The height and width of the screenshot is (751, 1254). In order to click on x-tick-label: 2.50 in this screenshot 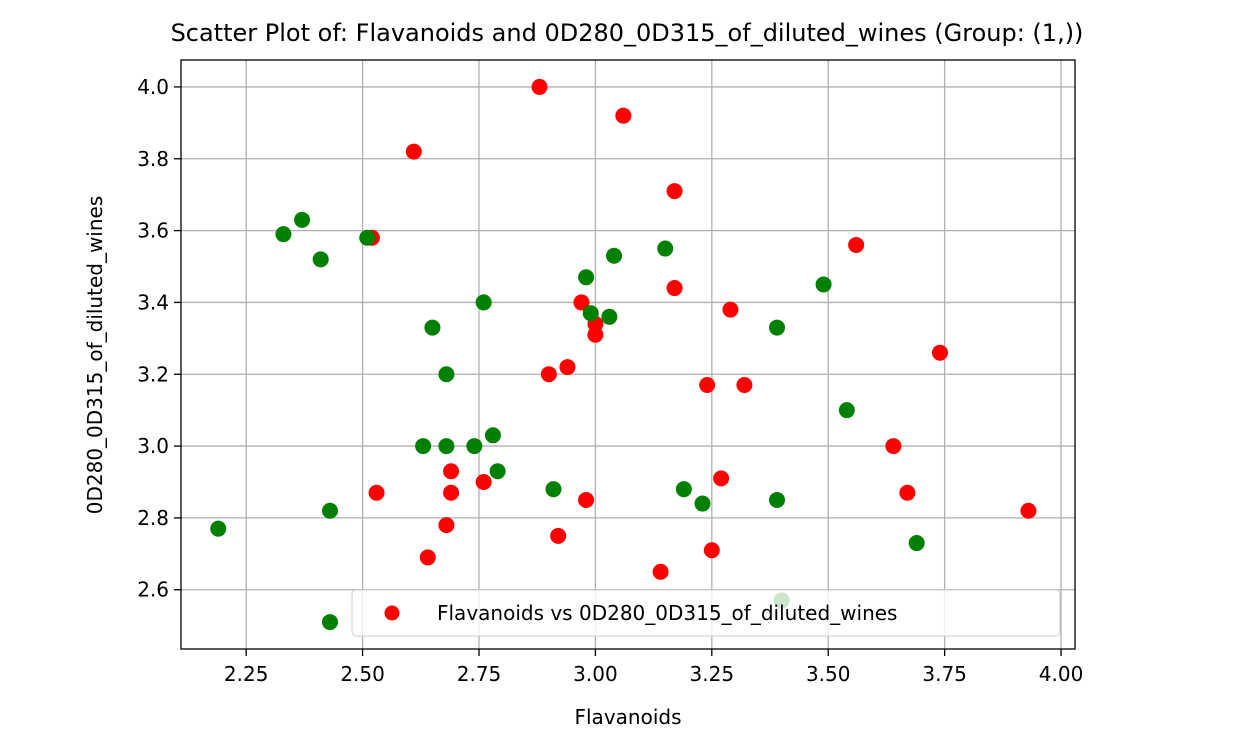, I will do `click(362, 674)`.